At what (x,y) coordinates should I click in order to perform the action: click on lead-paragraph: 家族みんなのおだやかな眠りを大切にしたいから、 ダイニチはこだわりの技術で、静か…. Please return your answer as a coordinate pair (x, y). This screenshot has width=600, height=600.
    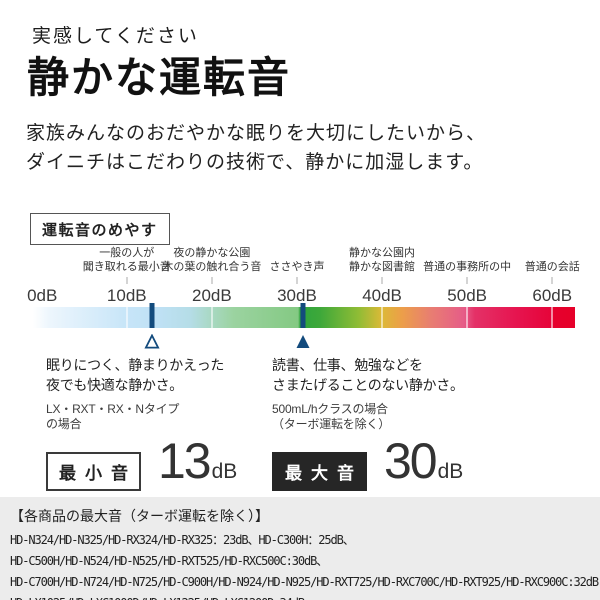
    Looking at the image, I should click on (256, 148).